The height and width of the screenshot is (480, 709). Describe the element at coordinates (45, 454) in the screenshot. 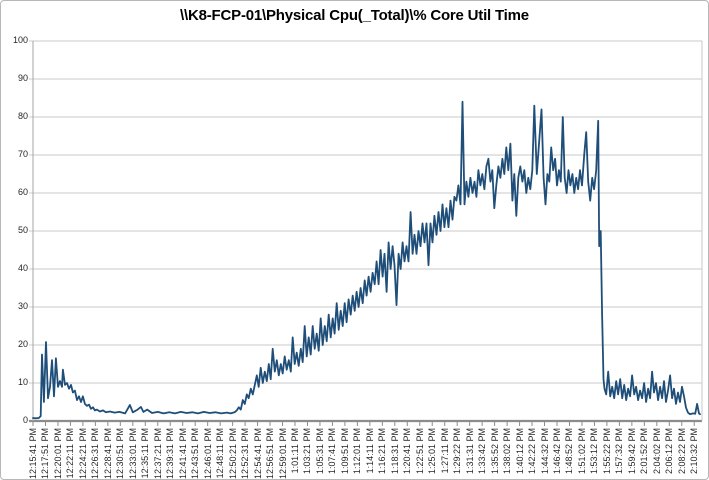

I see `x-axis-label: 12:17:51 PM` at that location.